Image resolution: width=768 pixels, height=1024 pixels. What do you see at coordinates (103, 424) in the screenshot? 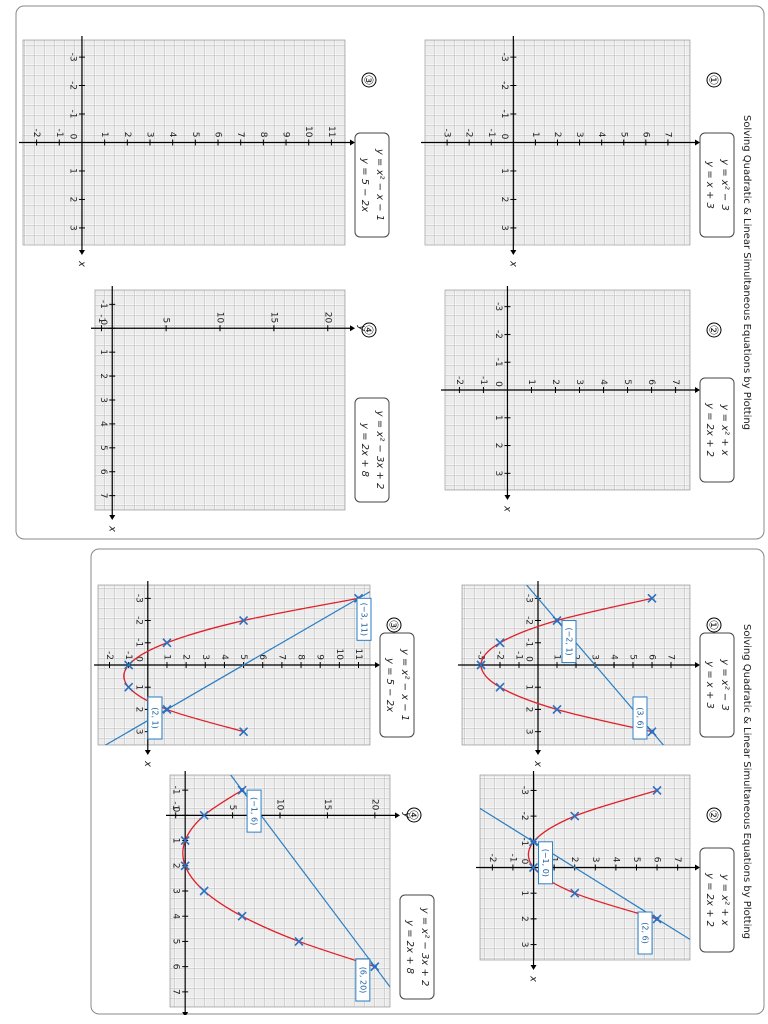
I see `x-tick-label: 4` at bounding box center [103, 424].